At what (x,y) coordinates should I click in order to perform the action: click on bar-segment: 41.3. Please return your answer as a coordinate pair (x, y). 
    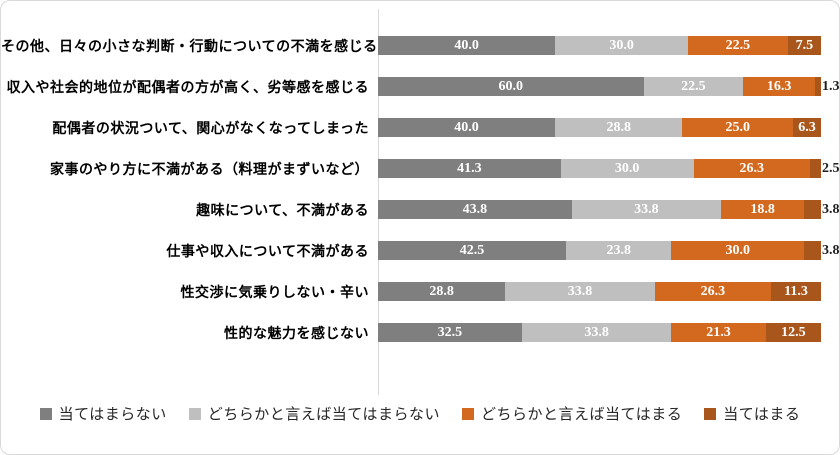
    Looking at the image, I should click on (469, 168).